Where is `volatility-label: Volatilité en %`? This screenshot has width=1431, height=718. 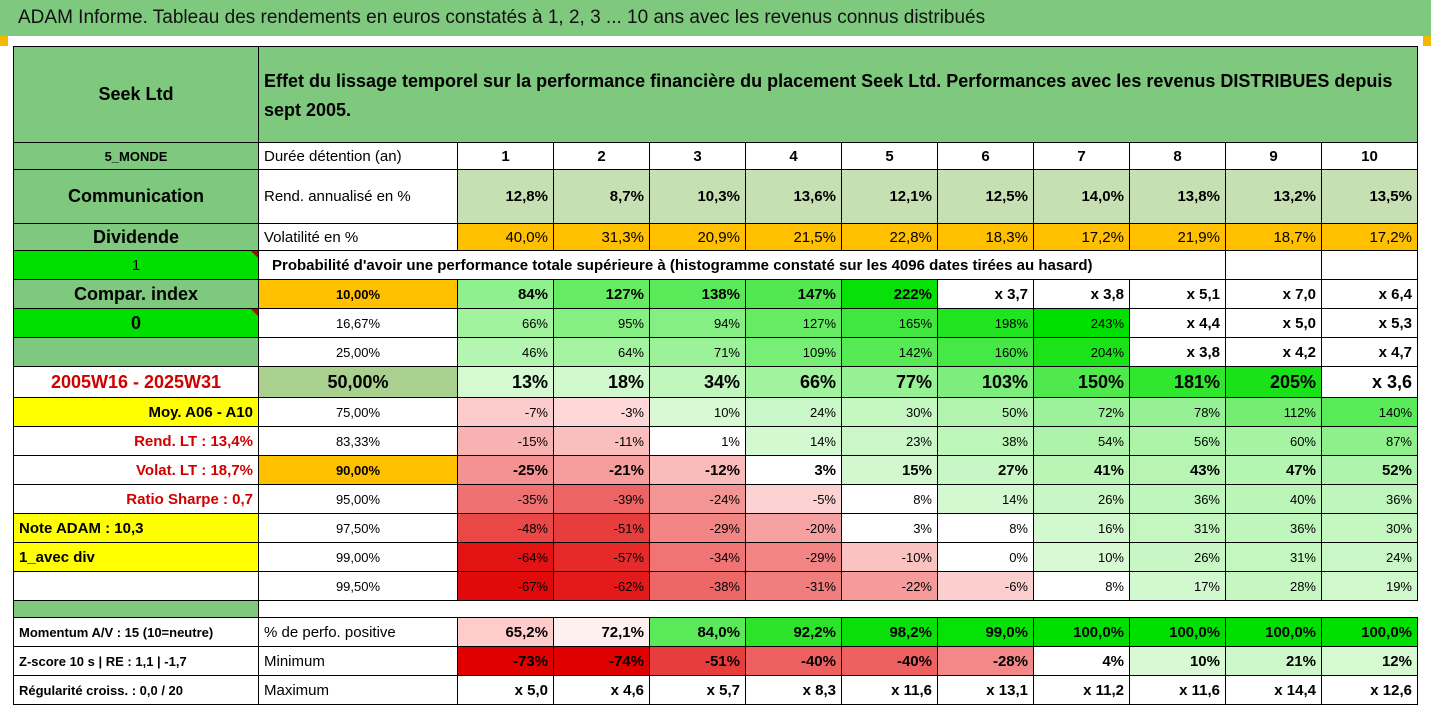
volatility-label: Volatilité en % is located at coordinates (358, 237).